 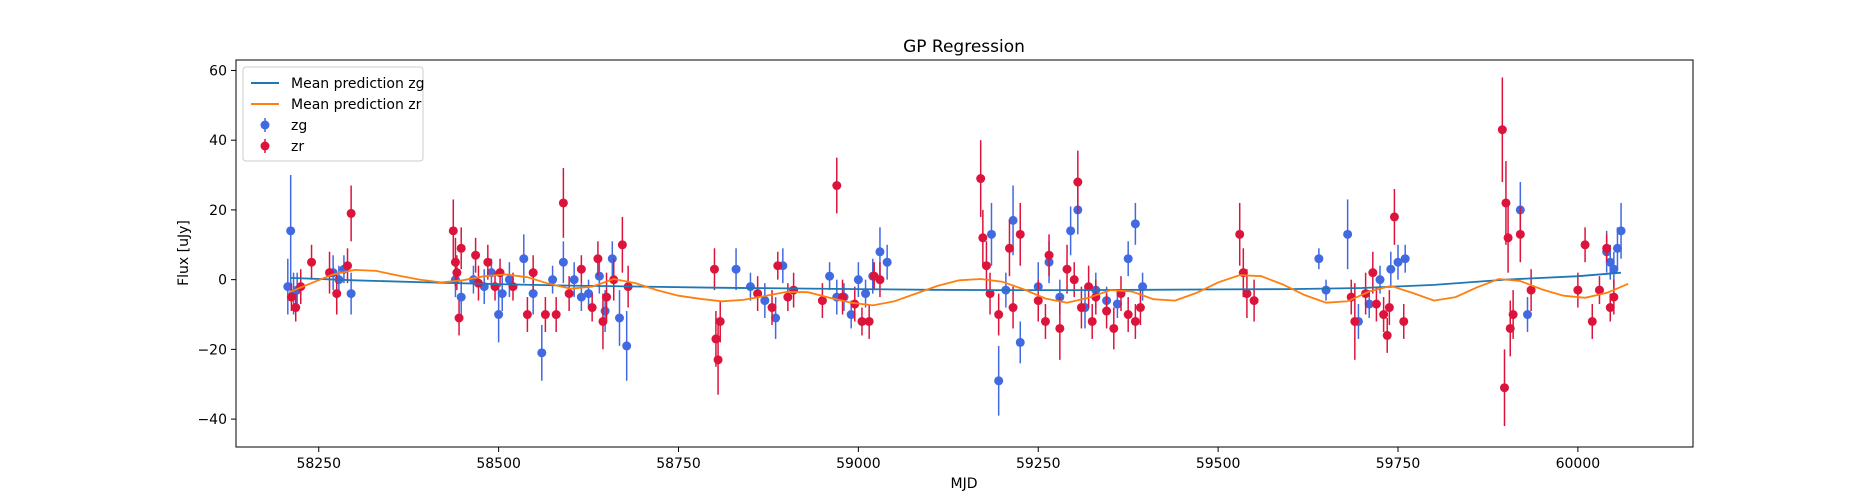 What do you see at coordinates (358, 84) in the screenshot?
I see `legend-label: Mean prediction zg` at bounding box center [358, 84].